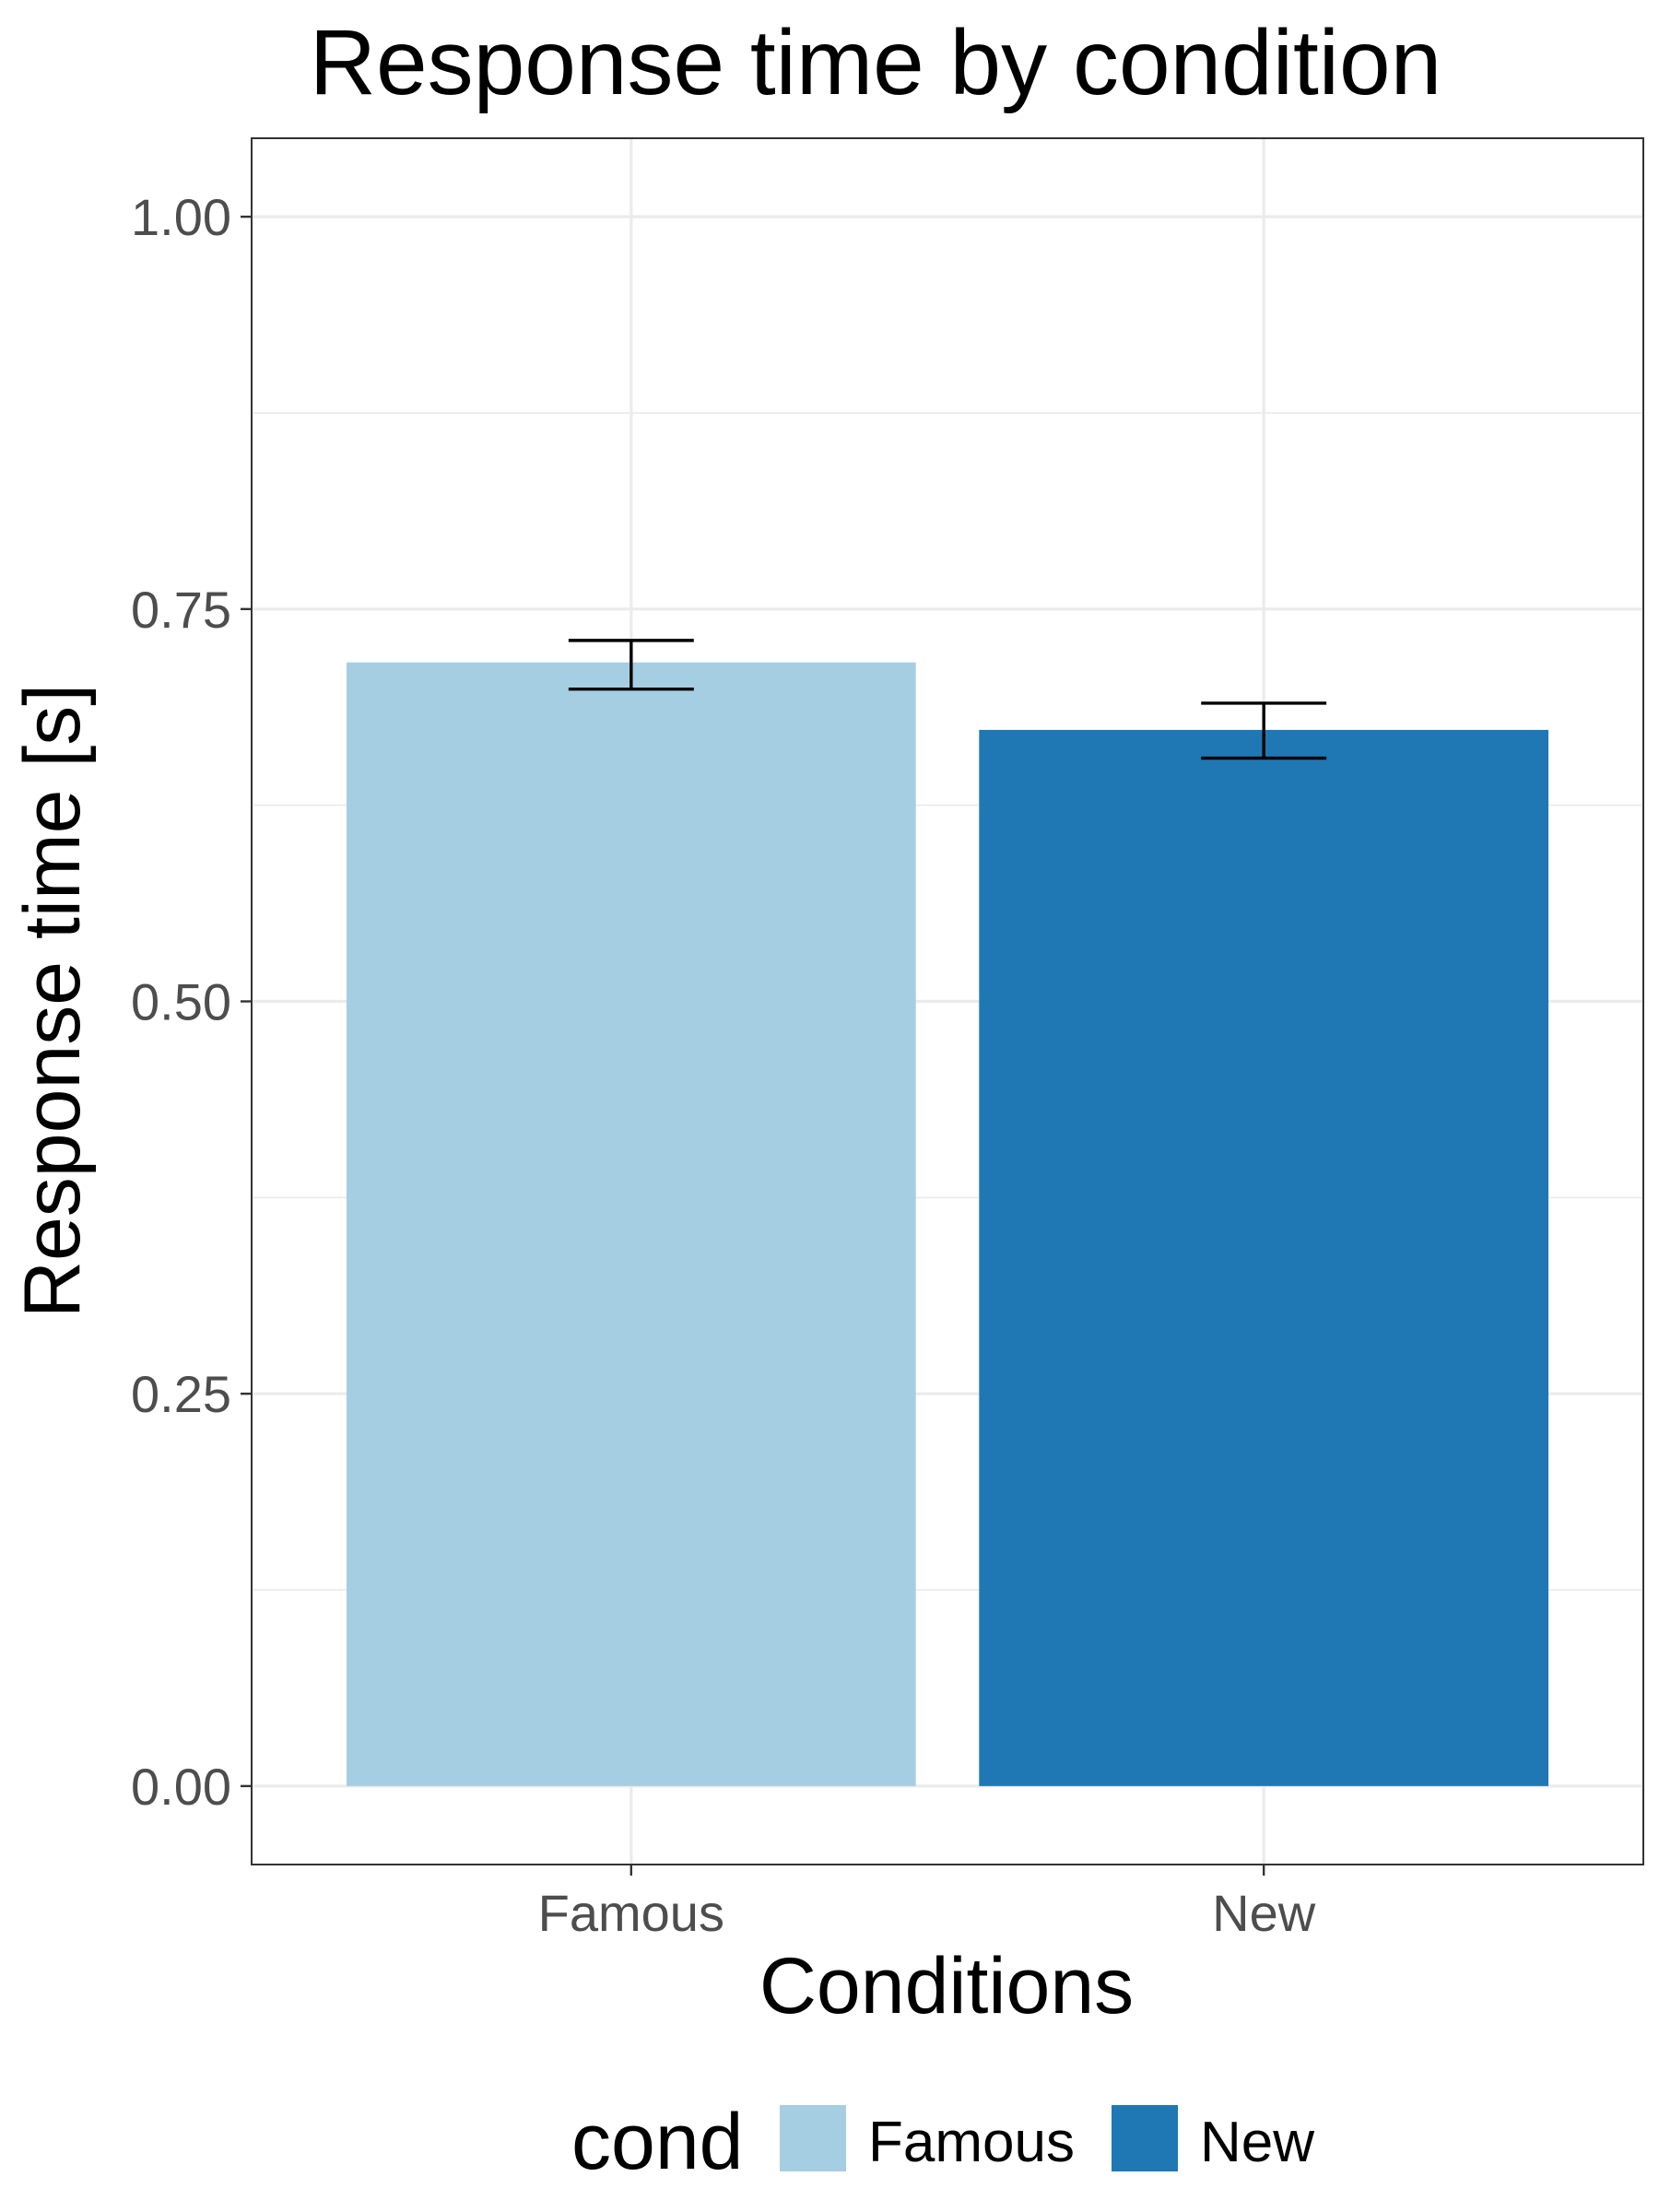 This screenshot has height=2212, width=1659. Describe the element at coordinates (631, 665) in the screenshot. I see `error-bar-famous` at that location.